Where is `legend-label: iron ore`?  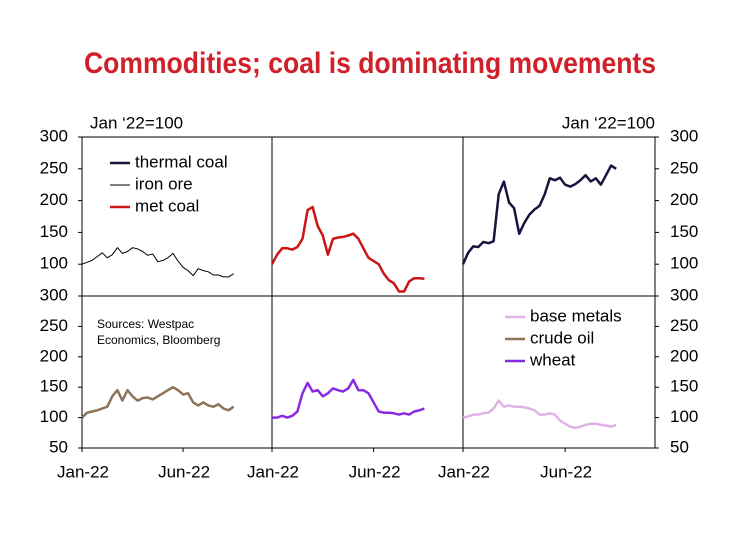
legend-label: iron ore is located at coordinates (164, 183).